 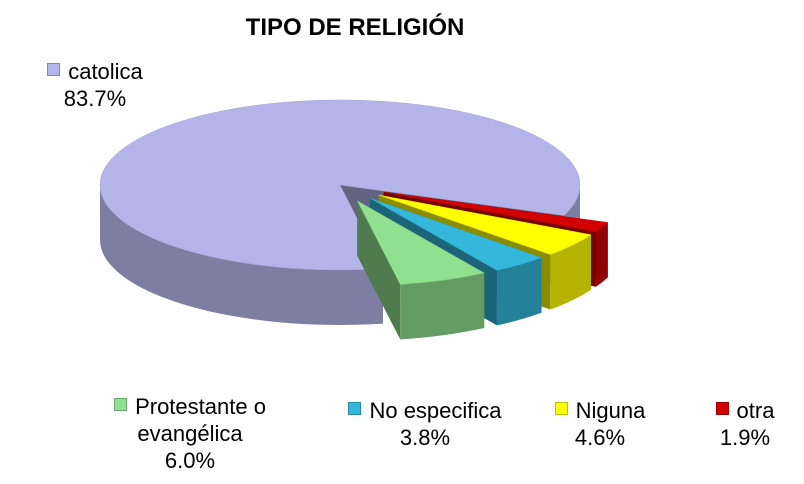 I want to click on slice-label: catolica 83.7%, so click(x=95, y=85).